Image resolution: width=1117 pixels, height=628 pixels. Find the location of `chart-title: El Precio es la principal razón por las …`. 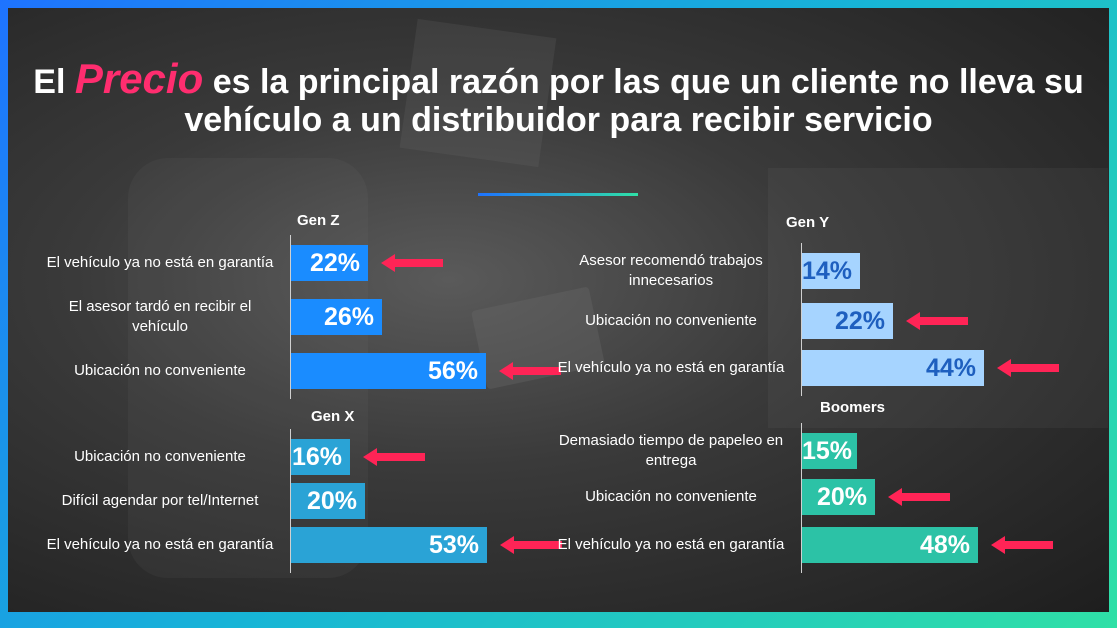

chart-title: El Precio es la principal razón por las … is located at coordinates (558, 99).